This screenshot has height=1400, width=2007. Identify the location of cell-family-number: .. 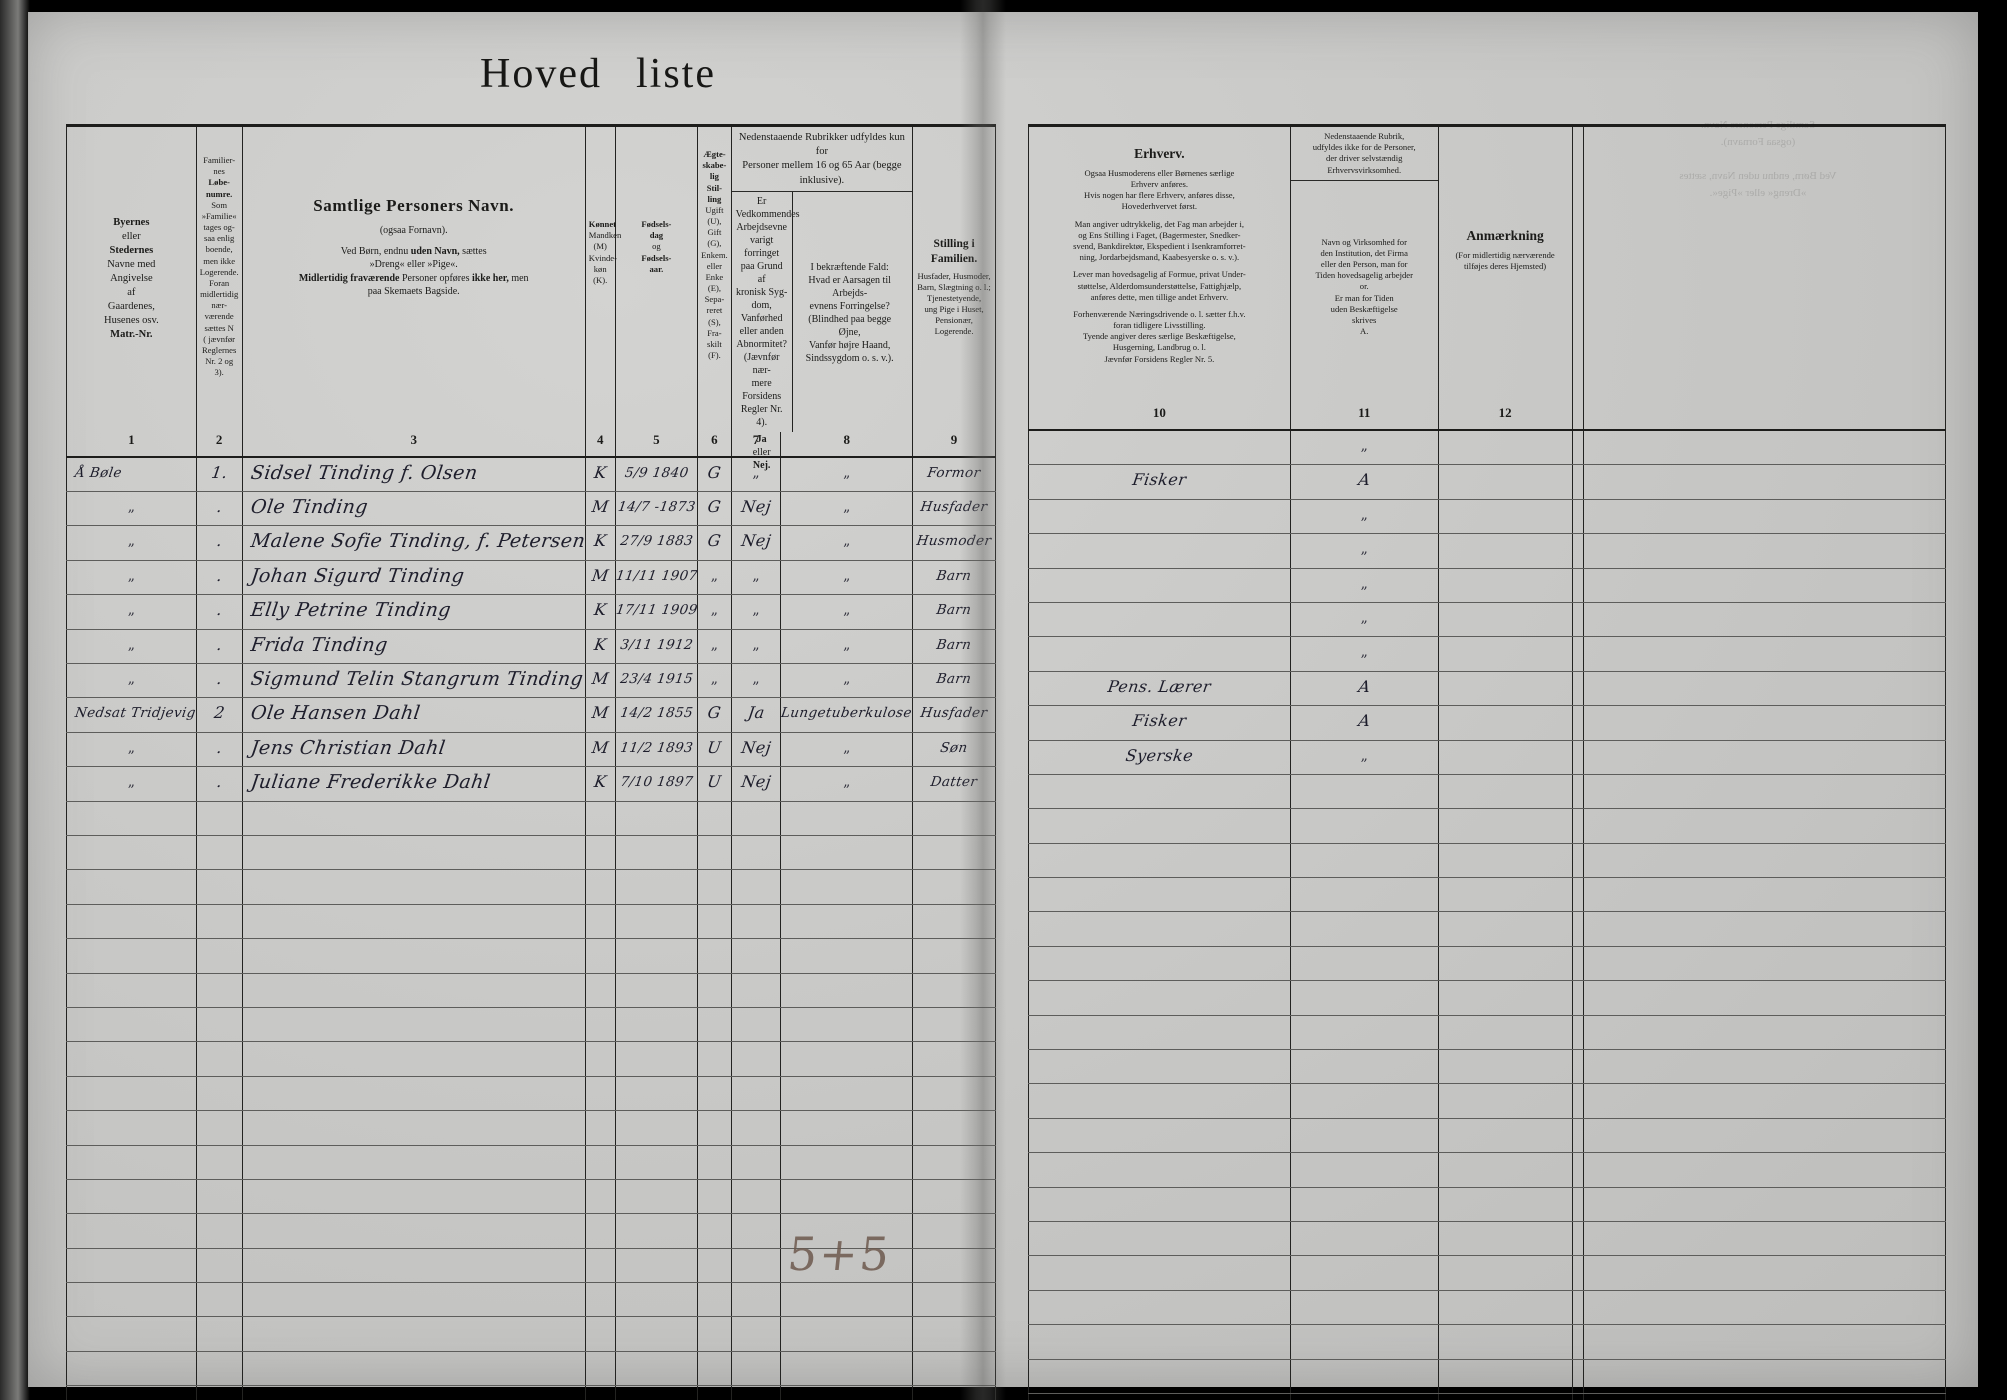
(219, 612).